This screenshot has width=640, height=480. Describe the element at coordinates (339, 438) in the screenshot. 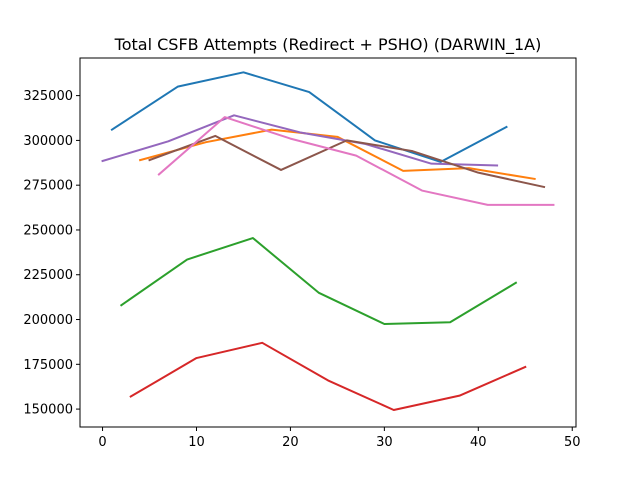

I see `x-axis: 0 10 20 30 40 50` at that location.